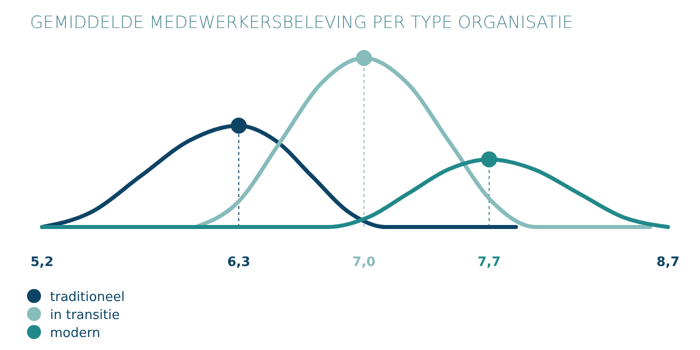  Describe the element at coordinates (301, 23) in the screenshot. I see `chart-title: GEMIDDELDE MEDEWERKERSBELEVING PER TYPE ORGANISATIE` at that location.